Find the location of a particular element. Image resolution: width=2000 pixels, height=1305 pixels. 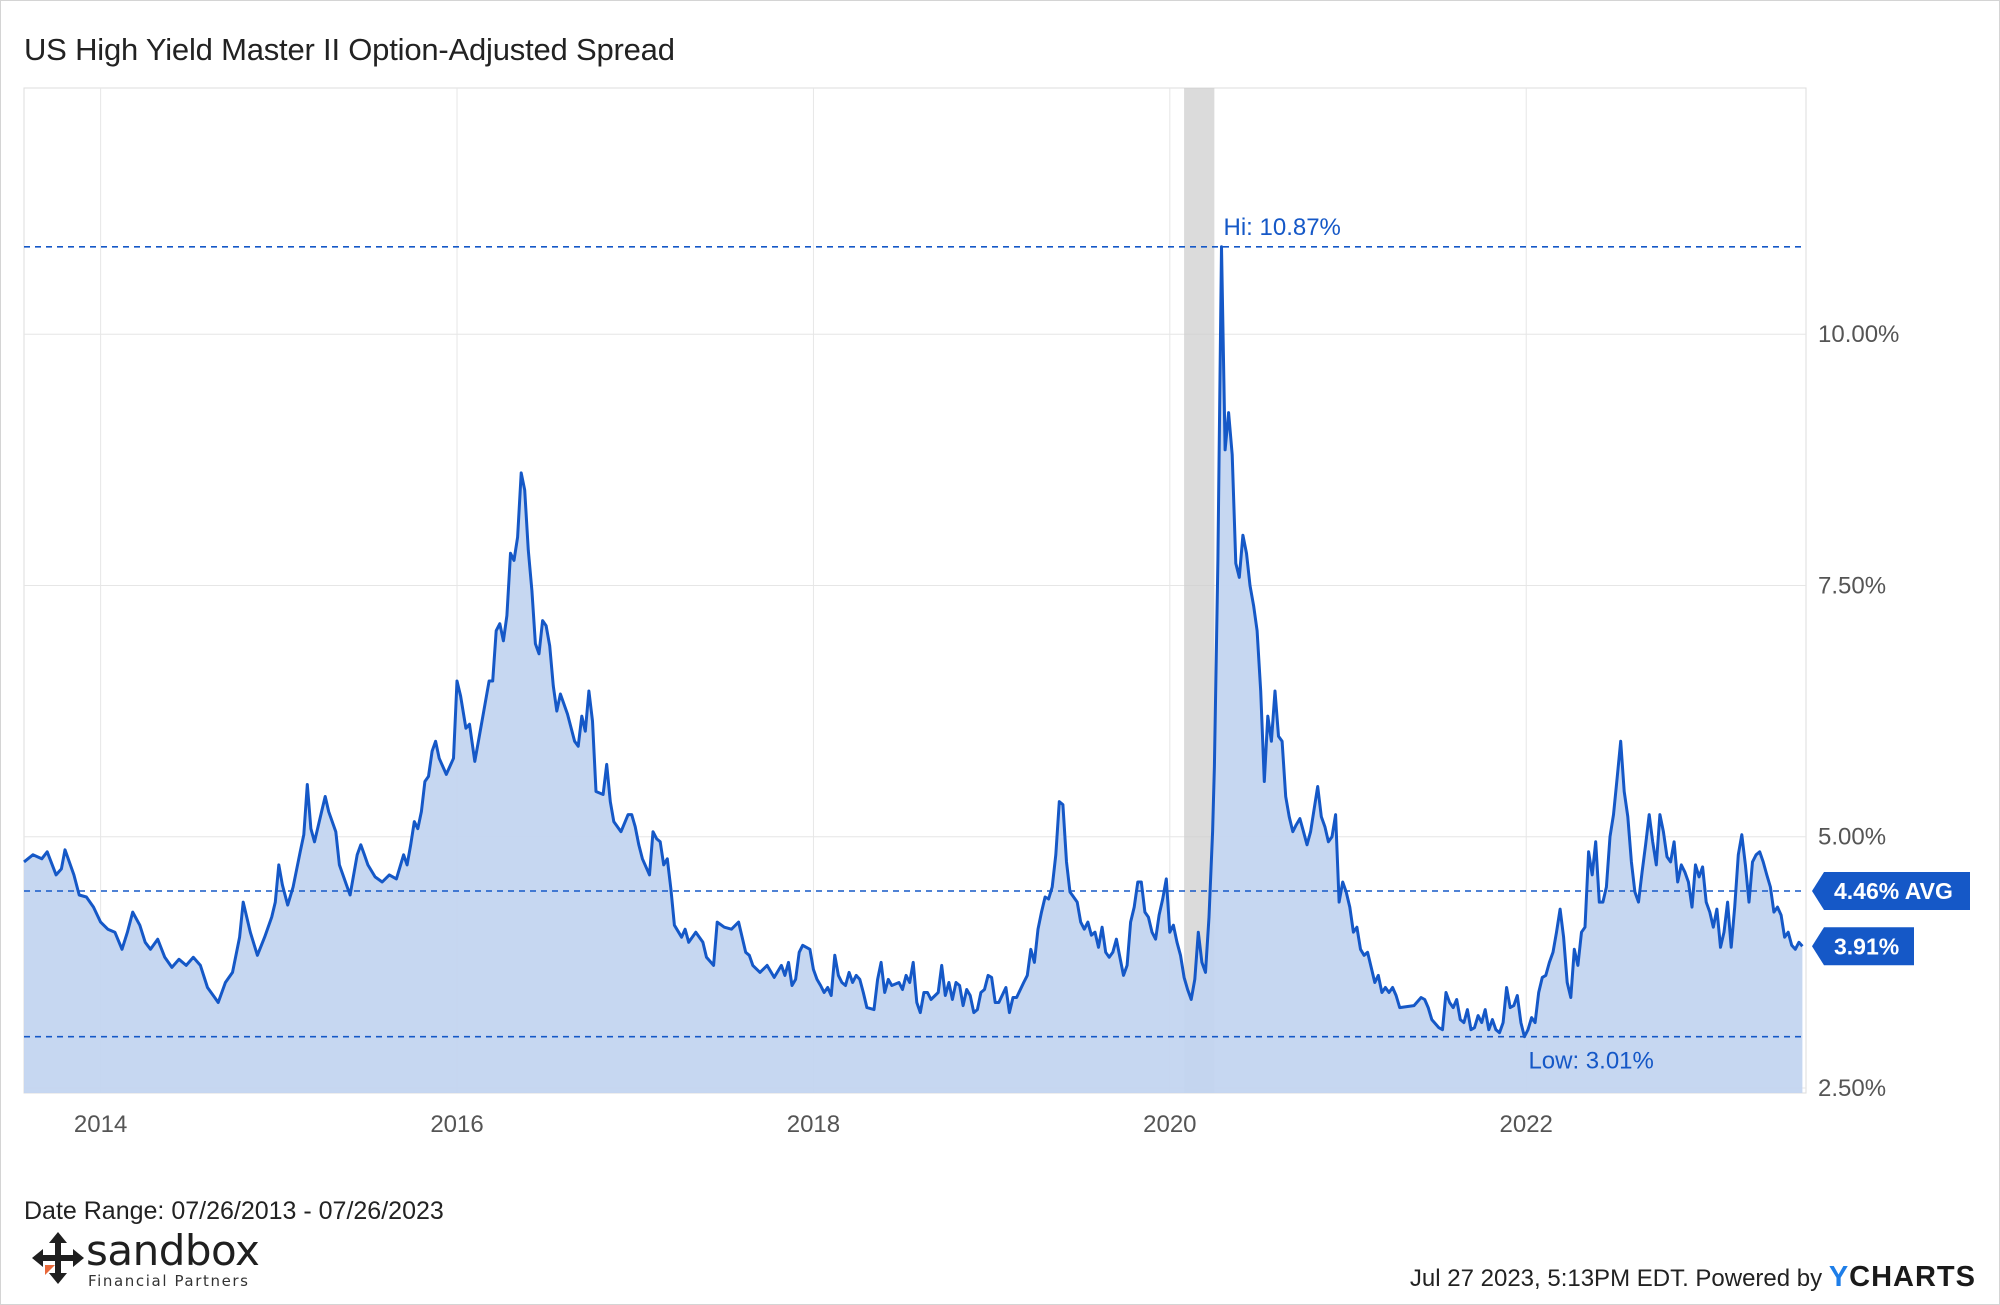

x-tick-label-1: 2016 is located at coordinates (456, 1124).